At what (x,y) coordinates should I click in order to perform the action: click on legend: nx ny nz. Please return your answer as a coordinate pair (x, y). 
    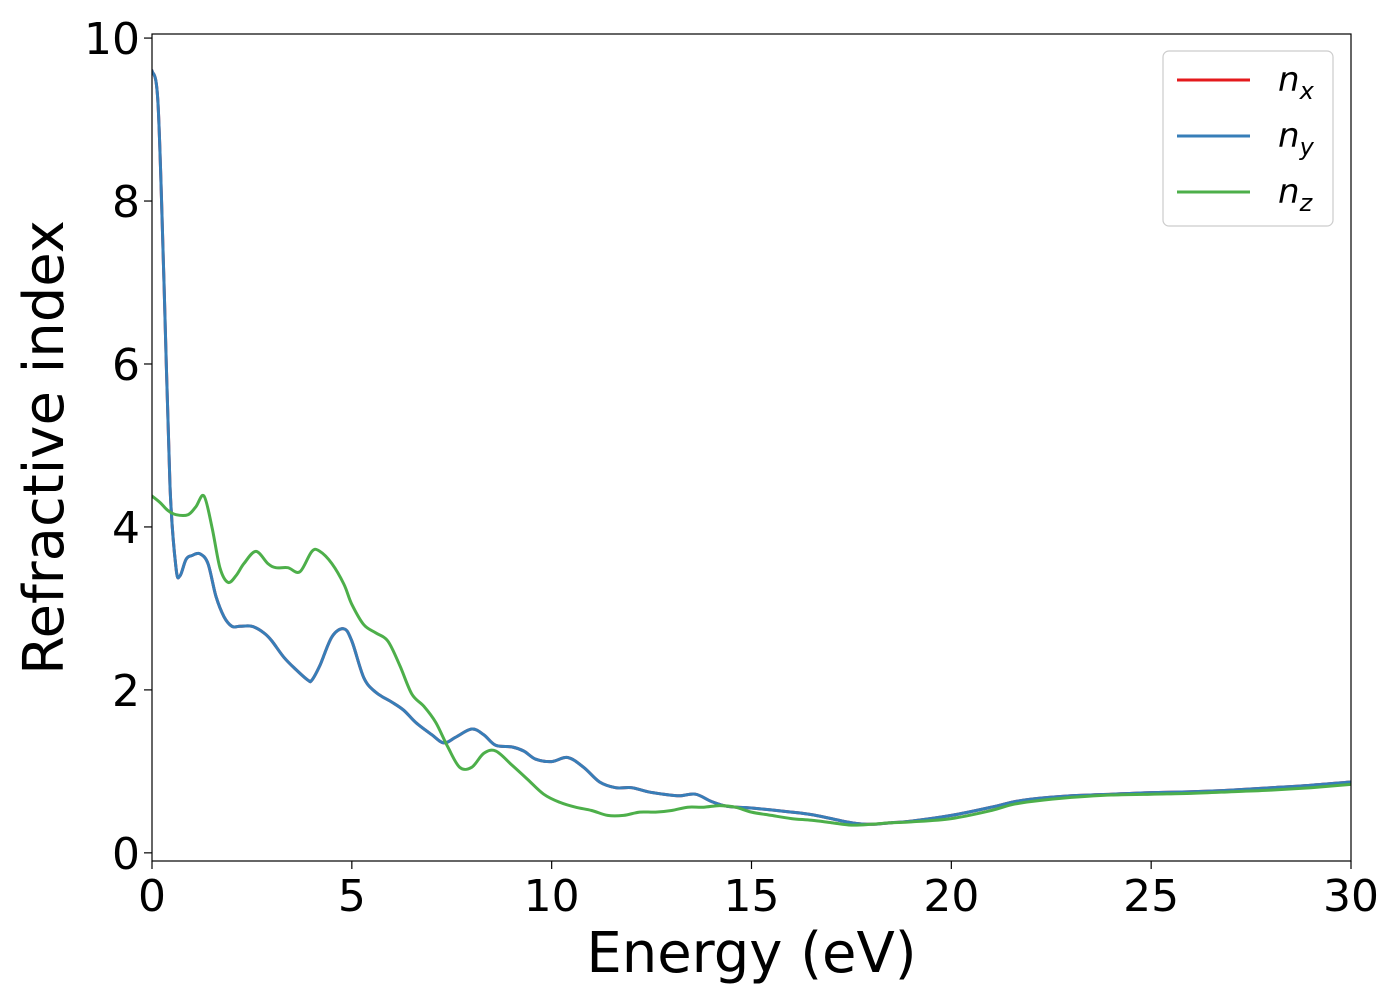
    Looking at the image, I should click on (1248, 138).